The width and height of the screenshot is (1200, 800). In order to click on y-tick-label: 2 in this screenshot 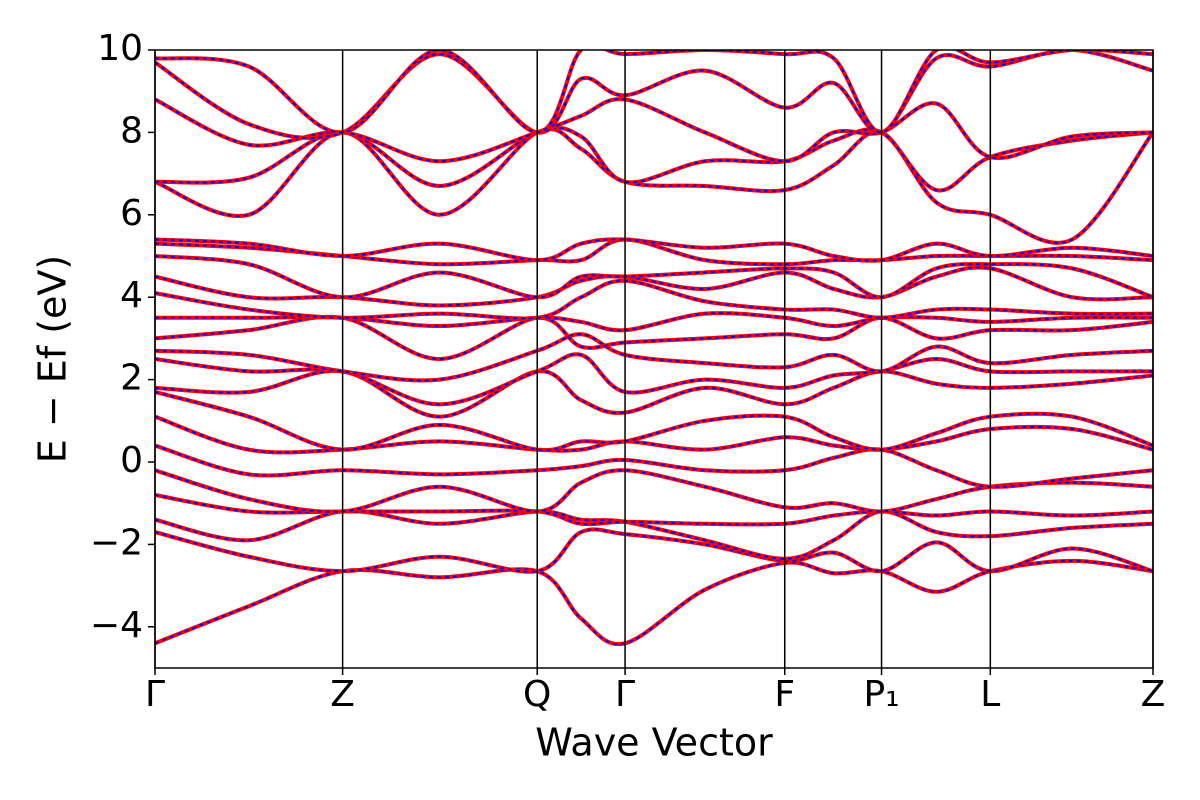, I will do `click(131, 378)`.